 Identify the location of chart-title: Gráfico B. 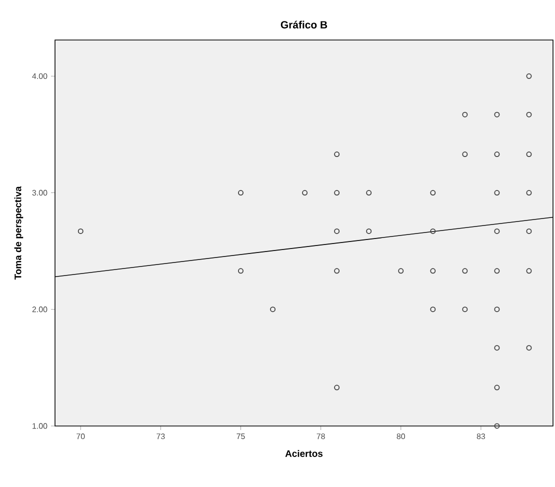
(304, 24).